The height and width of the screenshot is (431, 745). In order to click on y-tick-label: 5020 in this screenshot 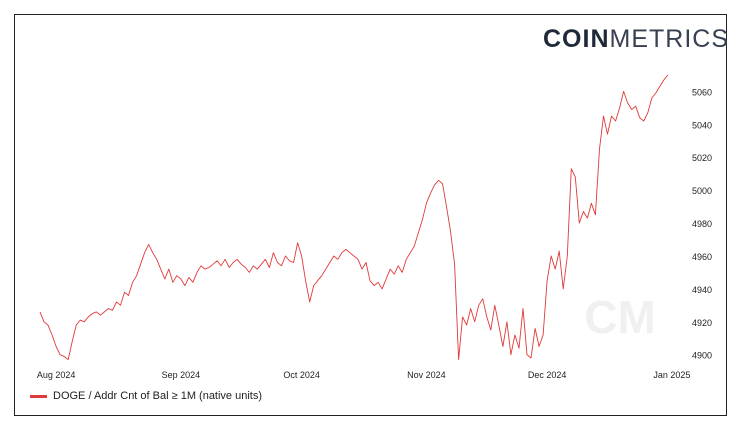, I will do `click(702, 158)`.